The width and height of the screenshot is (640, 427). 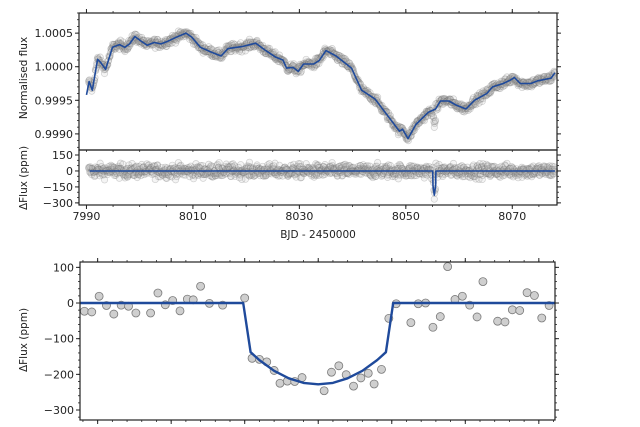 I want to click on y-tick-label: −200, so click(x=59, y=374).